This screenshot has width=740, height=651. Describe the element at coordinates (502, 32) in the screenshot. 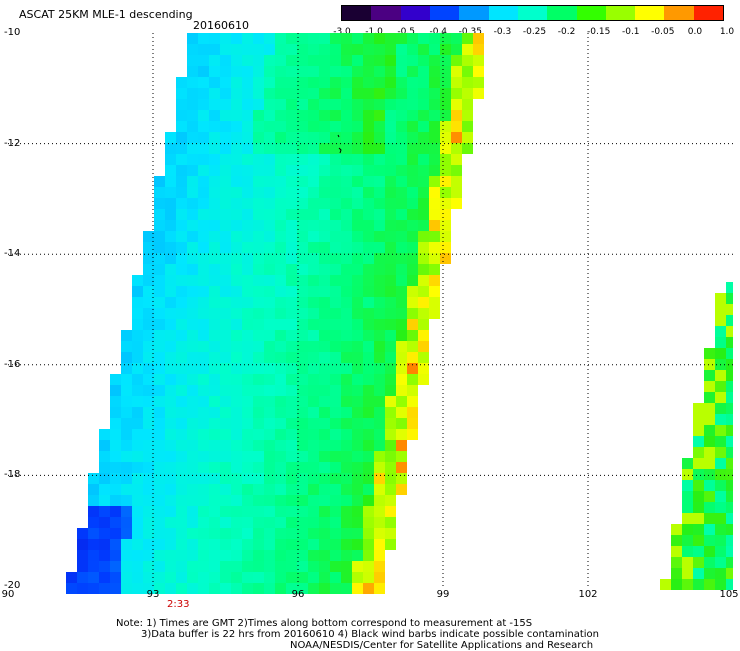

I see `color-scale-label: -0.3` at that location.